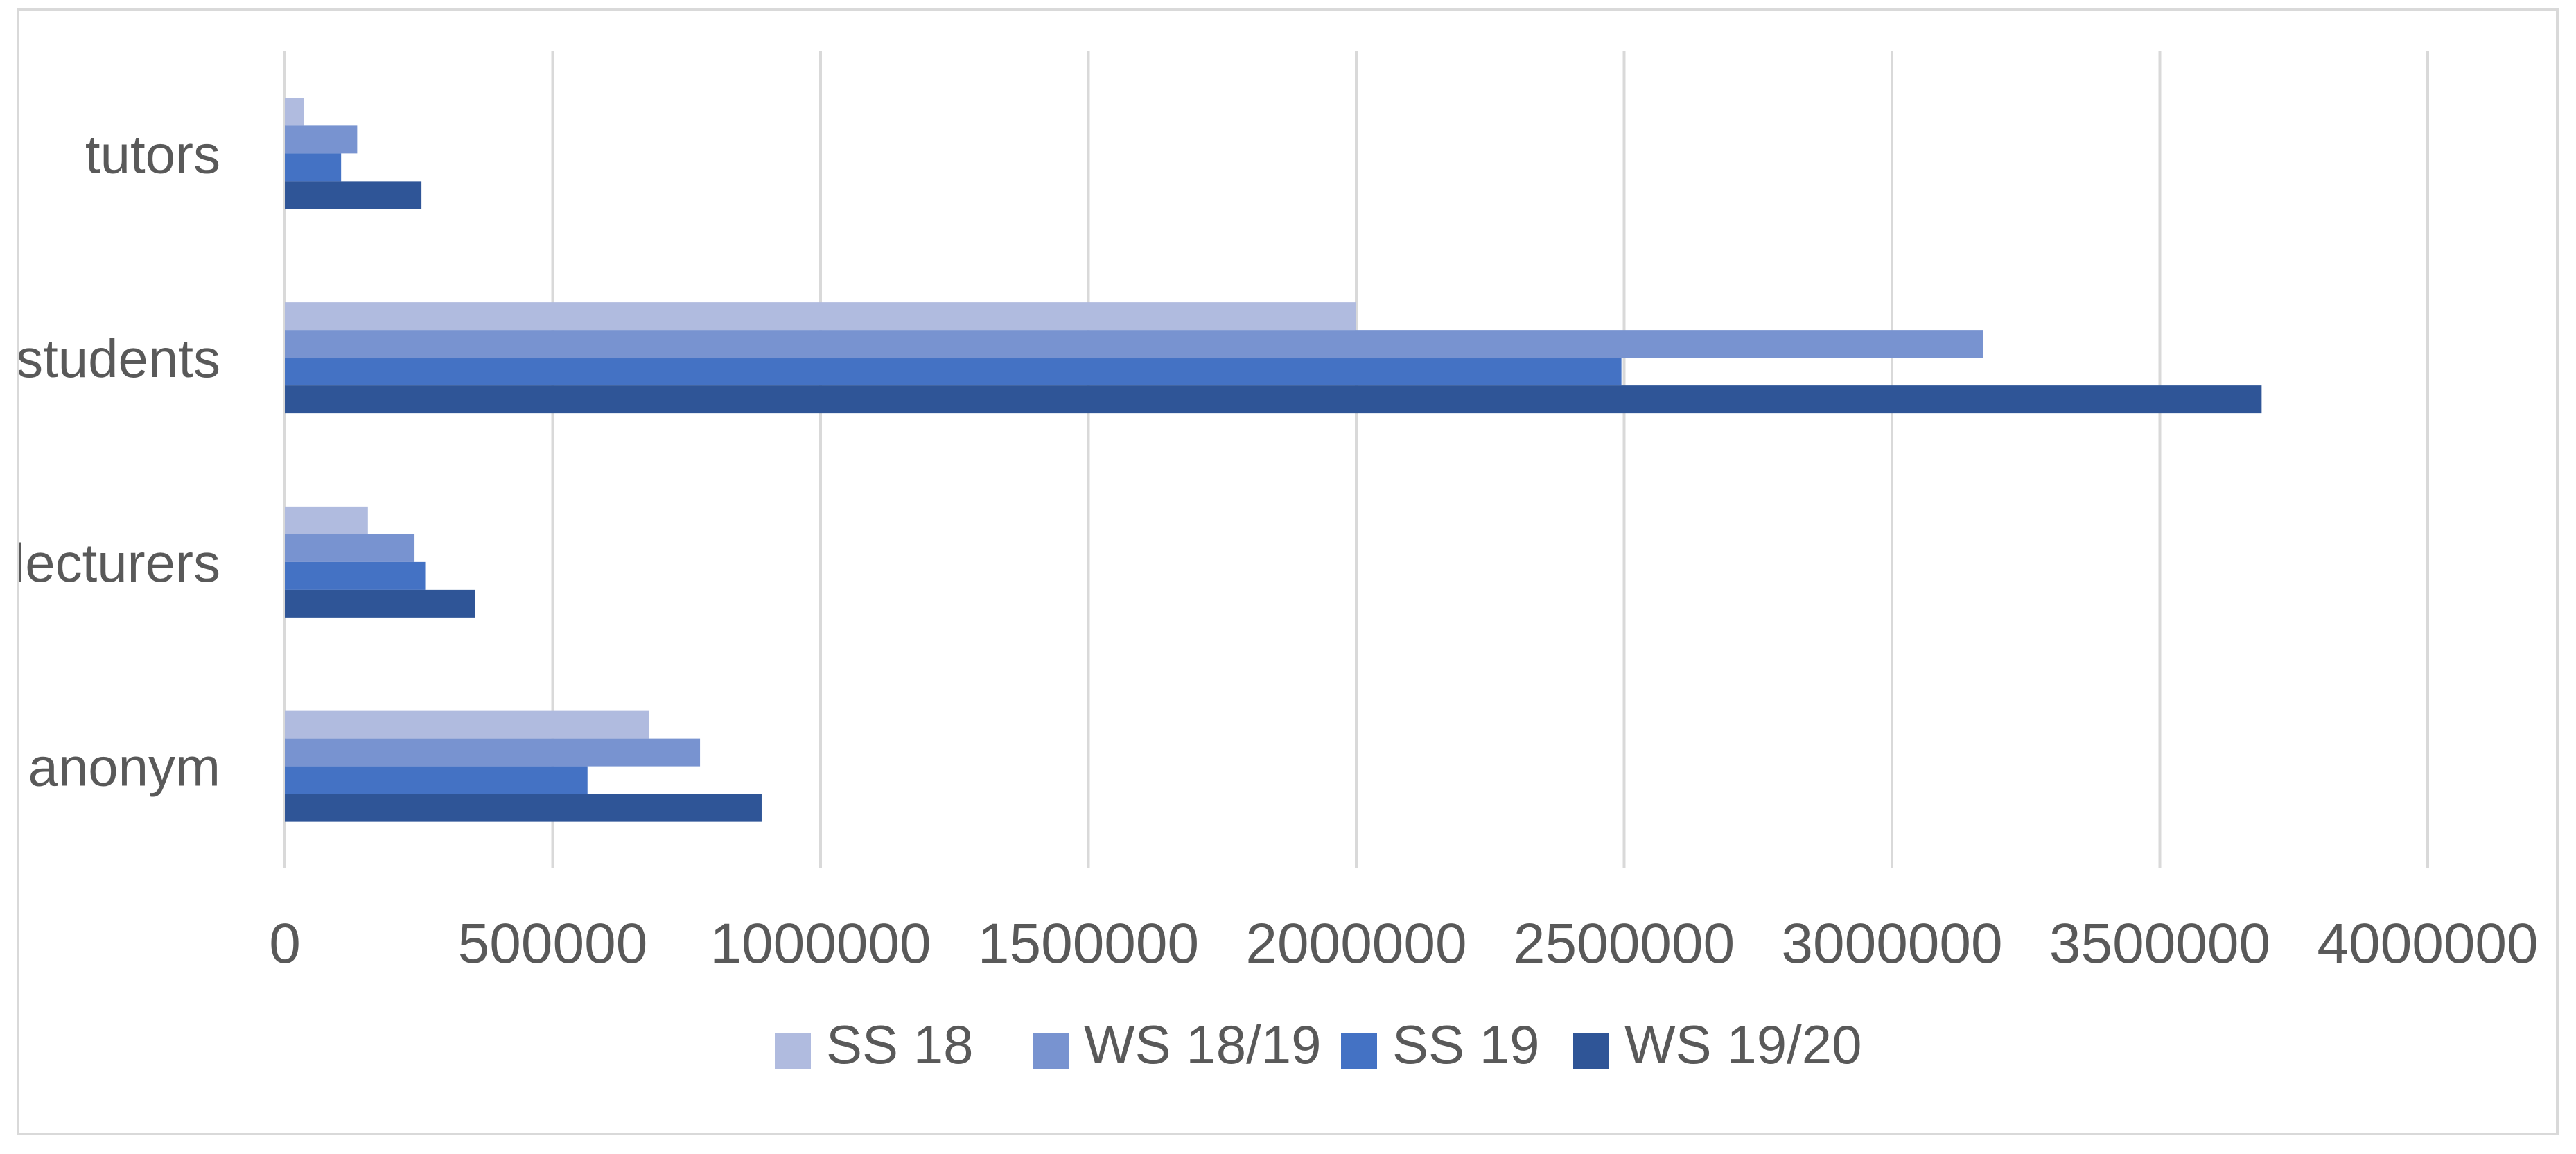 This screenshot has width=2576, height=1154. I want to click on legend-label-ss-19: SS 19, so click(1465, 1044).